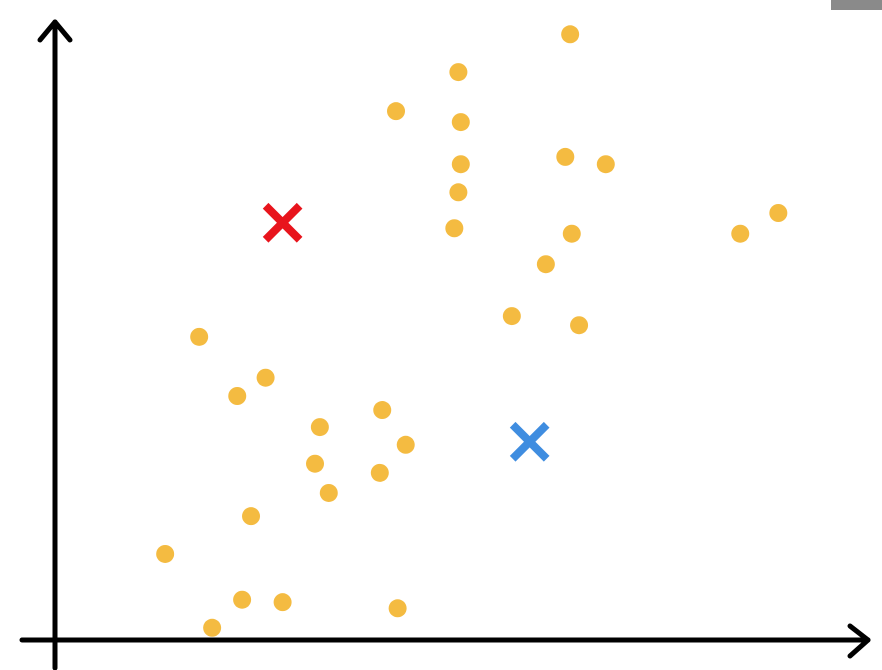 The height and width of the screenshot is (670, 882). I want to click on x-arrow, so click(859, 641).